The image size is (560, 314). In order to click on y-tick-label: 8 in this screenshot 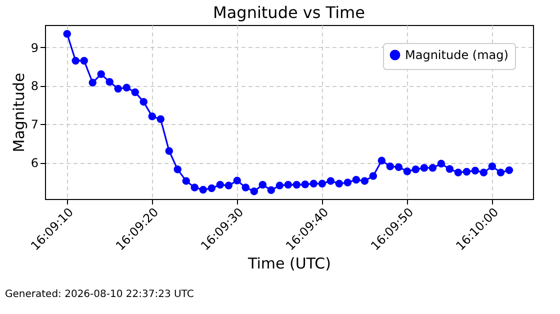, I will do `click(34, 86)`.